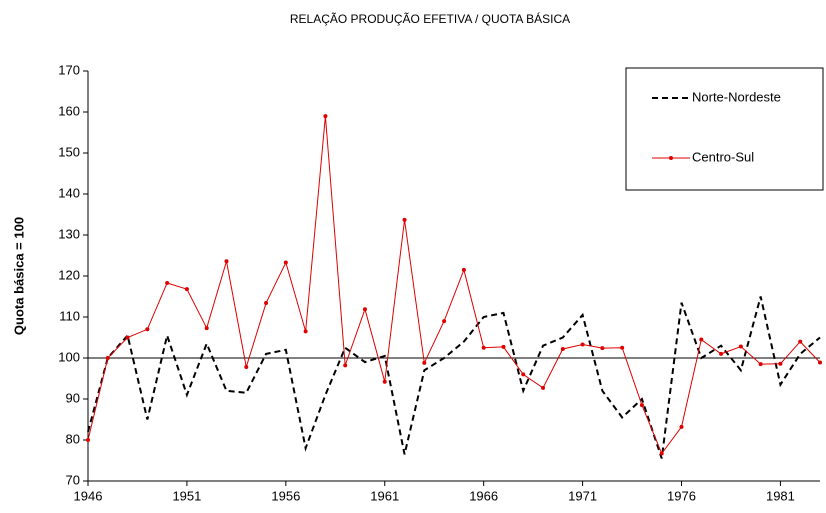 The width and height of the screenshot is (826, 513). What do you see at coordinates (723, 156) in the screenshot?
I see `legend-label: Centro-Sul` at bounding box center [723, 156].